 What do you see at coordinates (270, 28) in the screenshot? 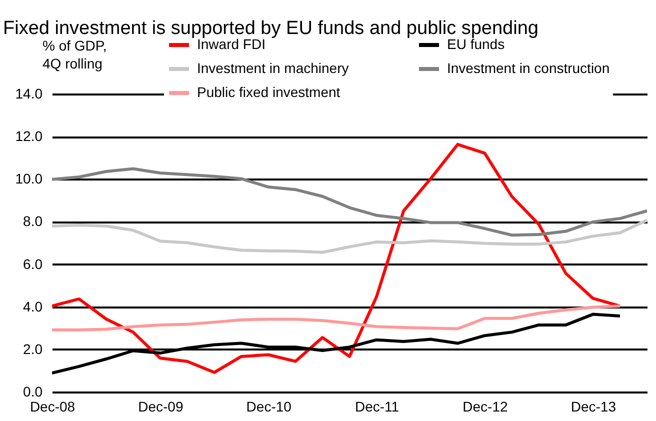
I see `chart-title: Fixed investment is supported by EU funds and public spending` at bounding box center [270, 28].